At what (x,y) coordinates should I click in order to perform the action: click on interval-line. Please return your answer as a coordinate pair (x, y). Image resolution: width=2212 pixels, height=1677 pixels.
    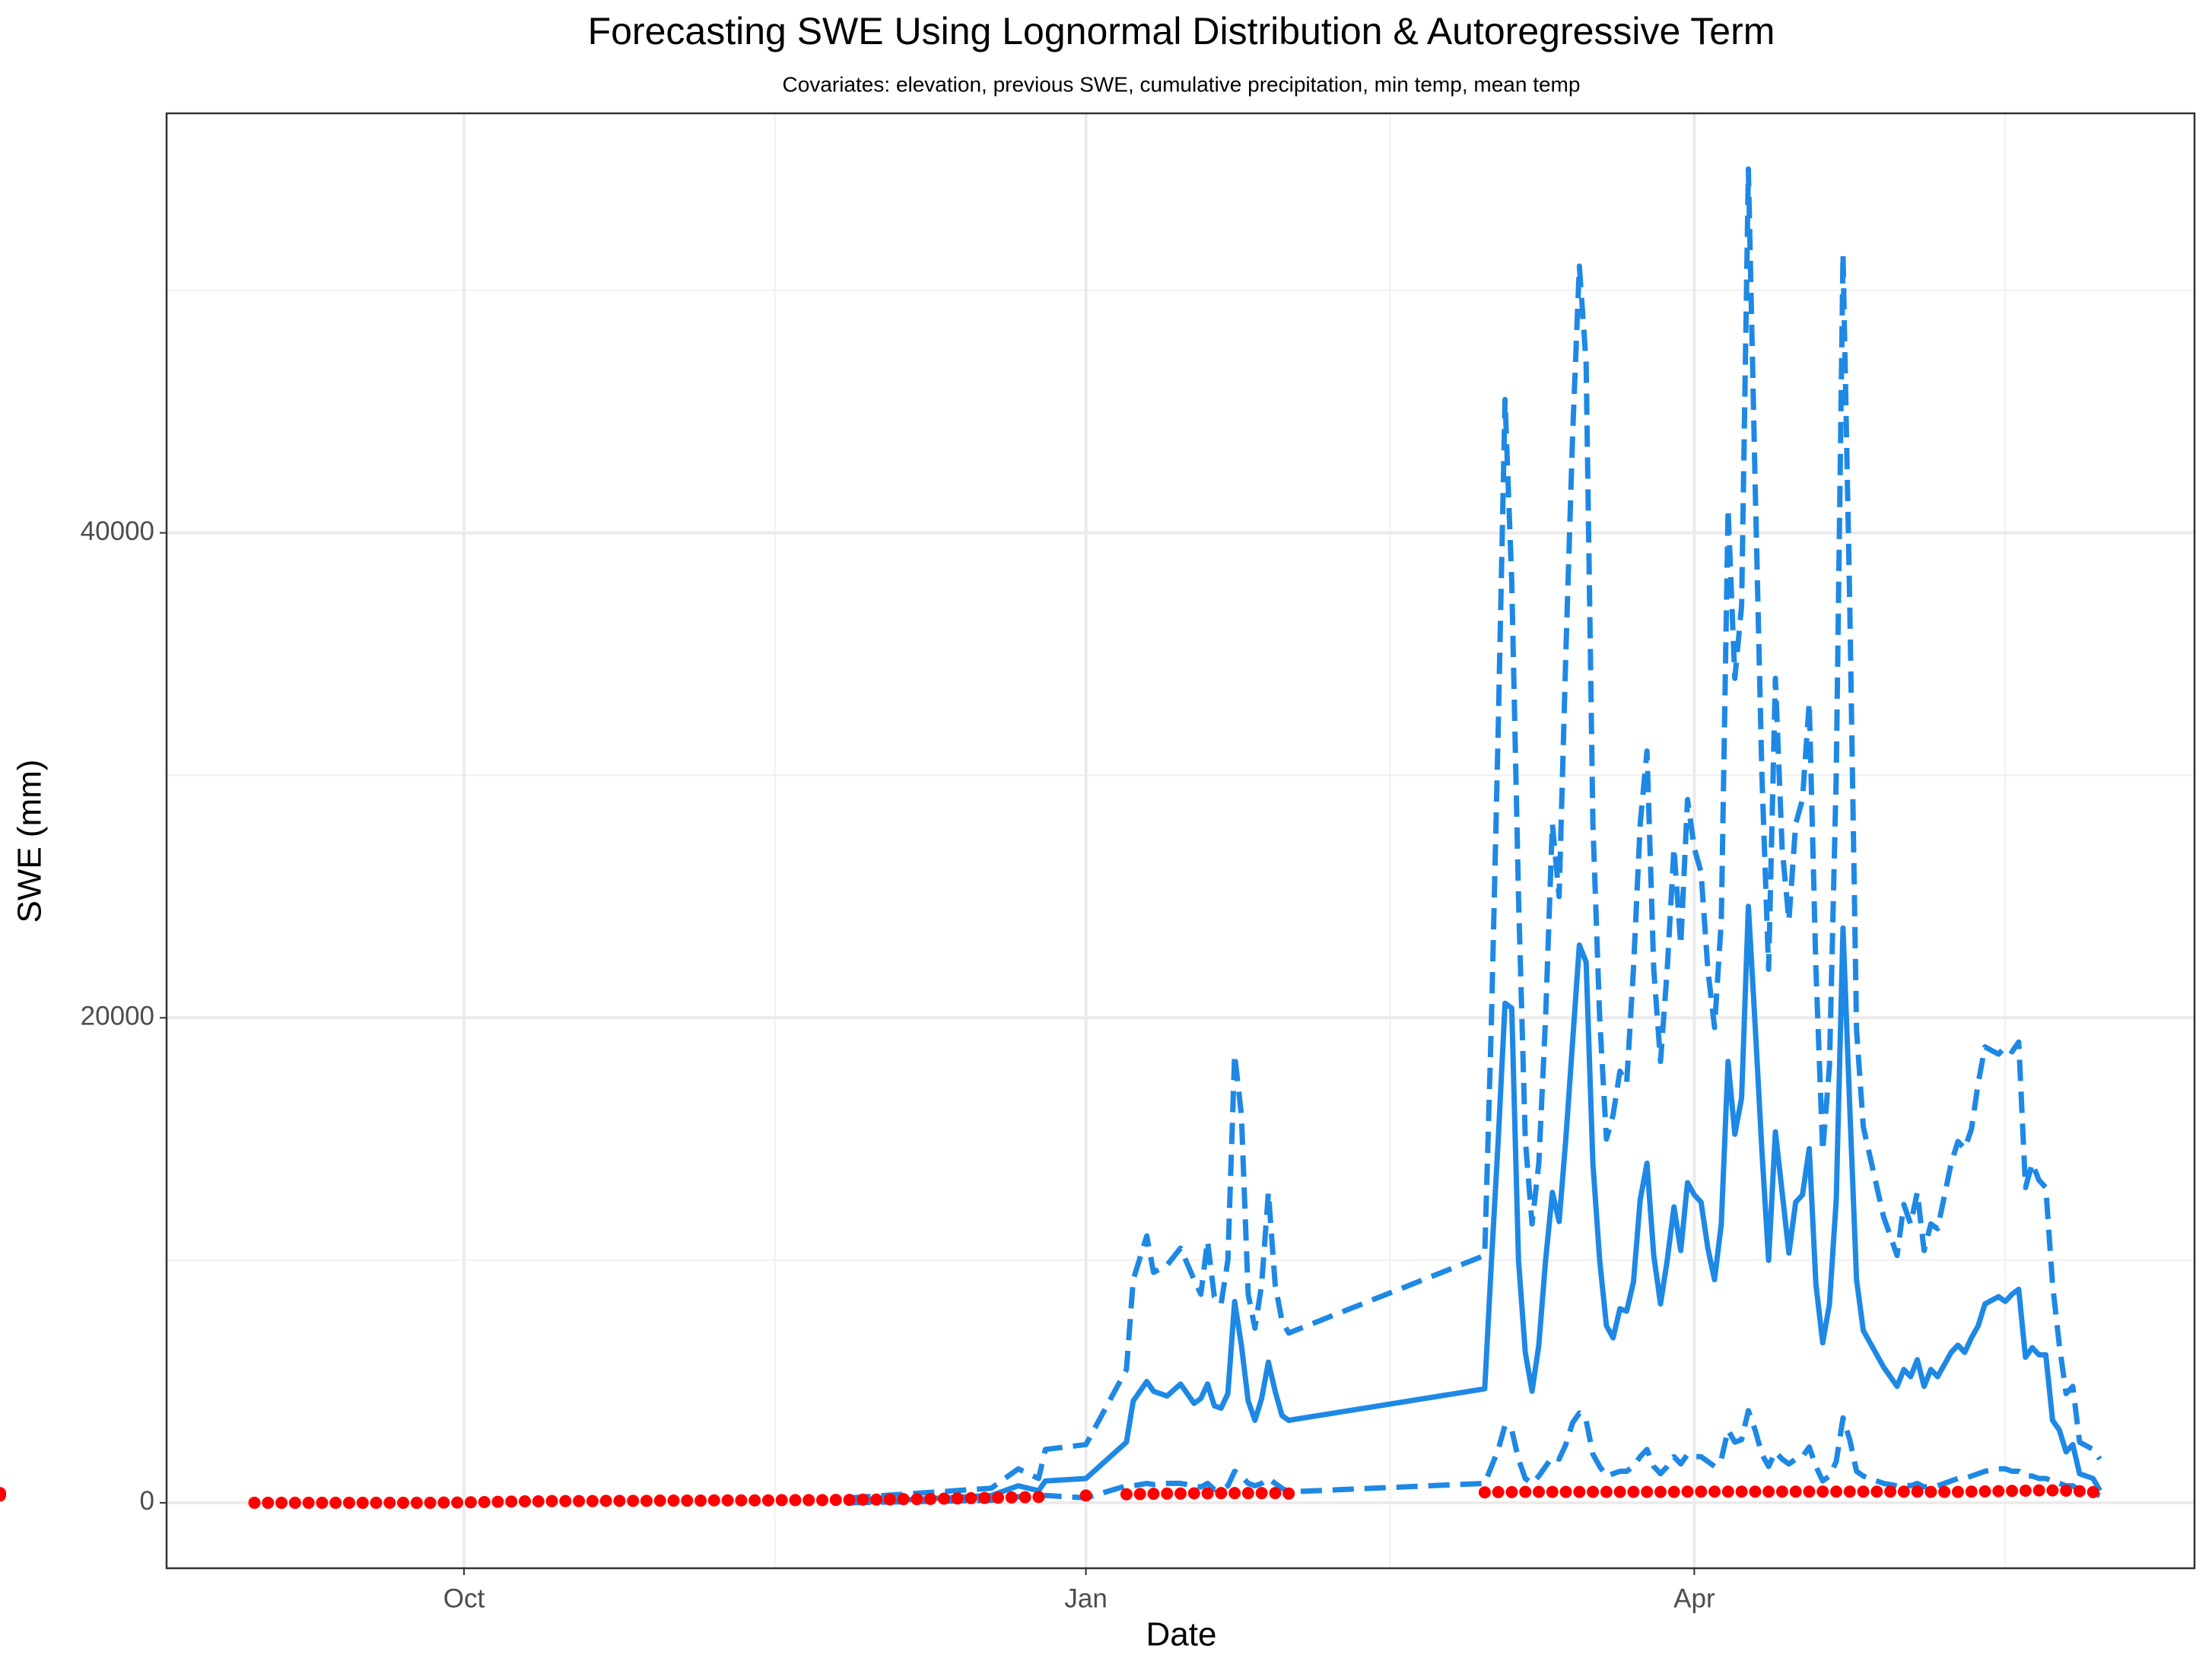
    Looking at the image, I should click on (1475, 1457).